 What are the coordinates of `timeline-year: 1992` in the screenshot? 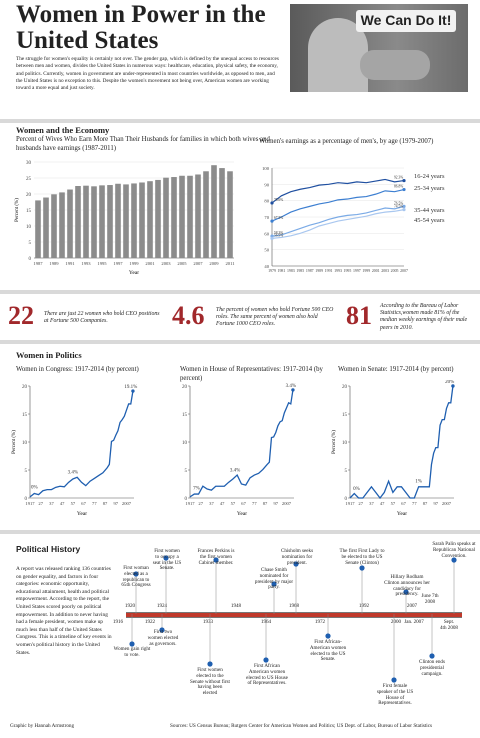 It's located at (364, 606).